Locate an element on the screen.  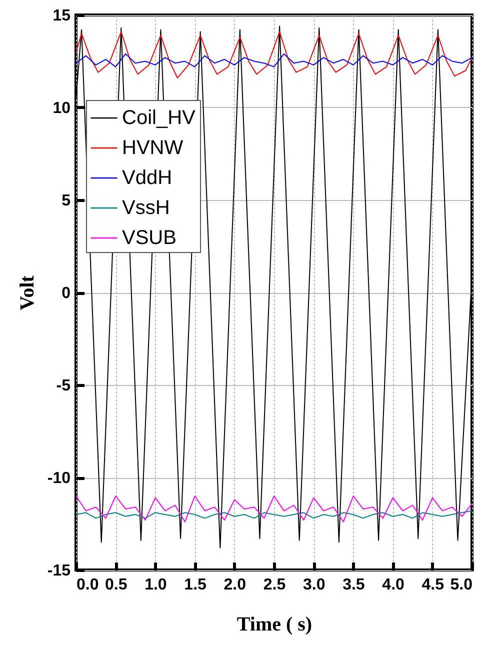
x-tick-label: 0.5 is located at coordinates (116, 585).